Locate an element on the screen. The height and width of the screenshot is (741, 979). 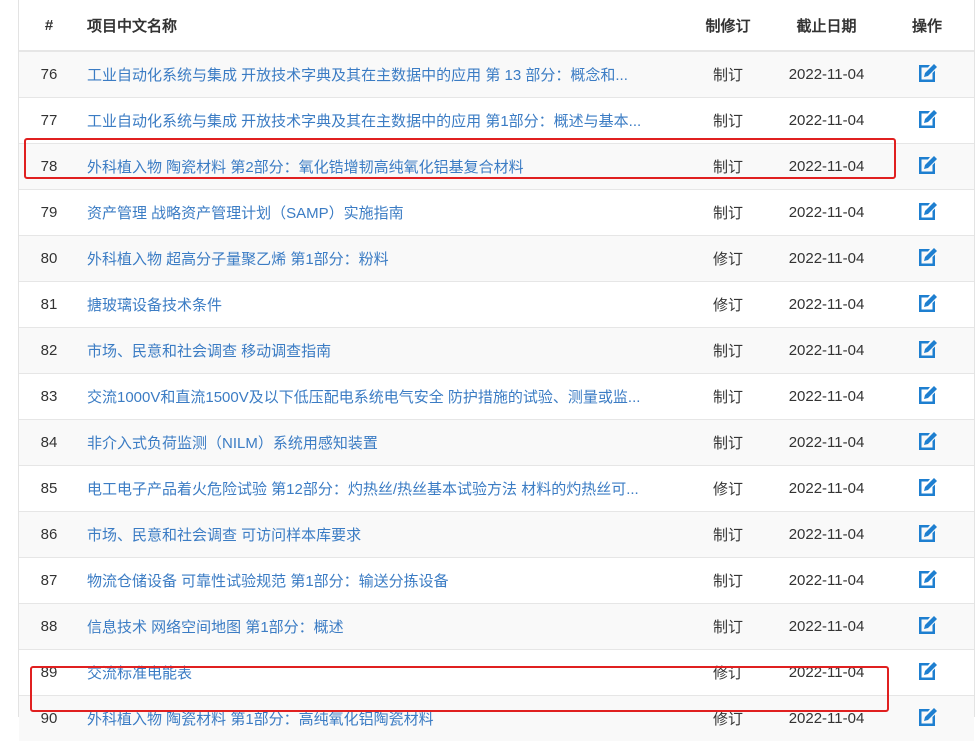
row-name-cell: 外科植入物 超高分子量聚乙烯 第1部分：粉料 is located at coordinates (381, 259).